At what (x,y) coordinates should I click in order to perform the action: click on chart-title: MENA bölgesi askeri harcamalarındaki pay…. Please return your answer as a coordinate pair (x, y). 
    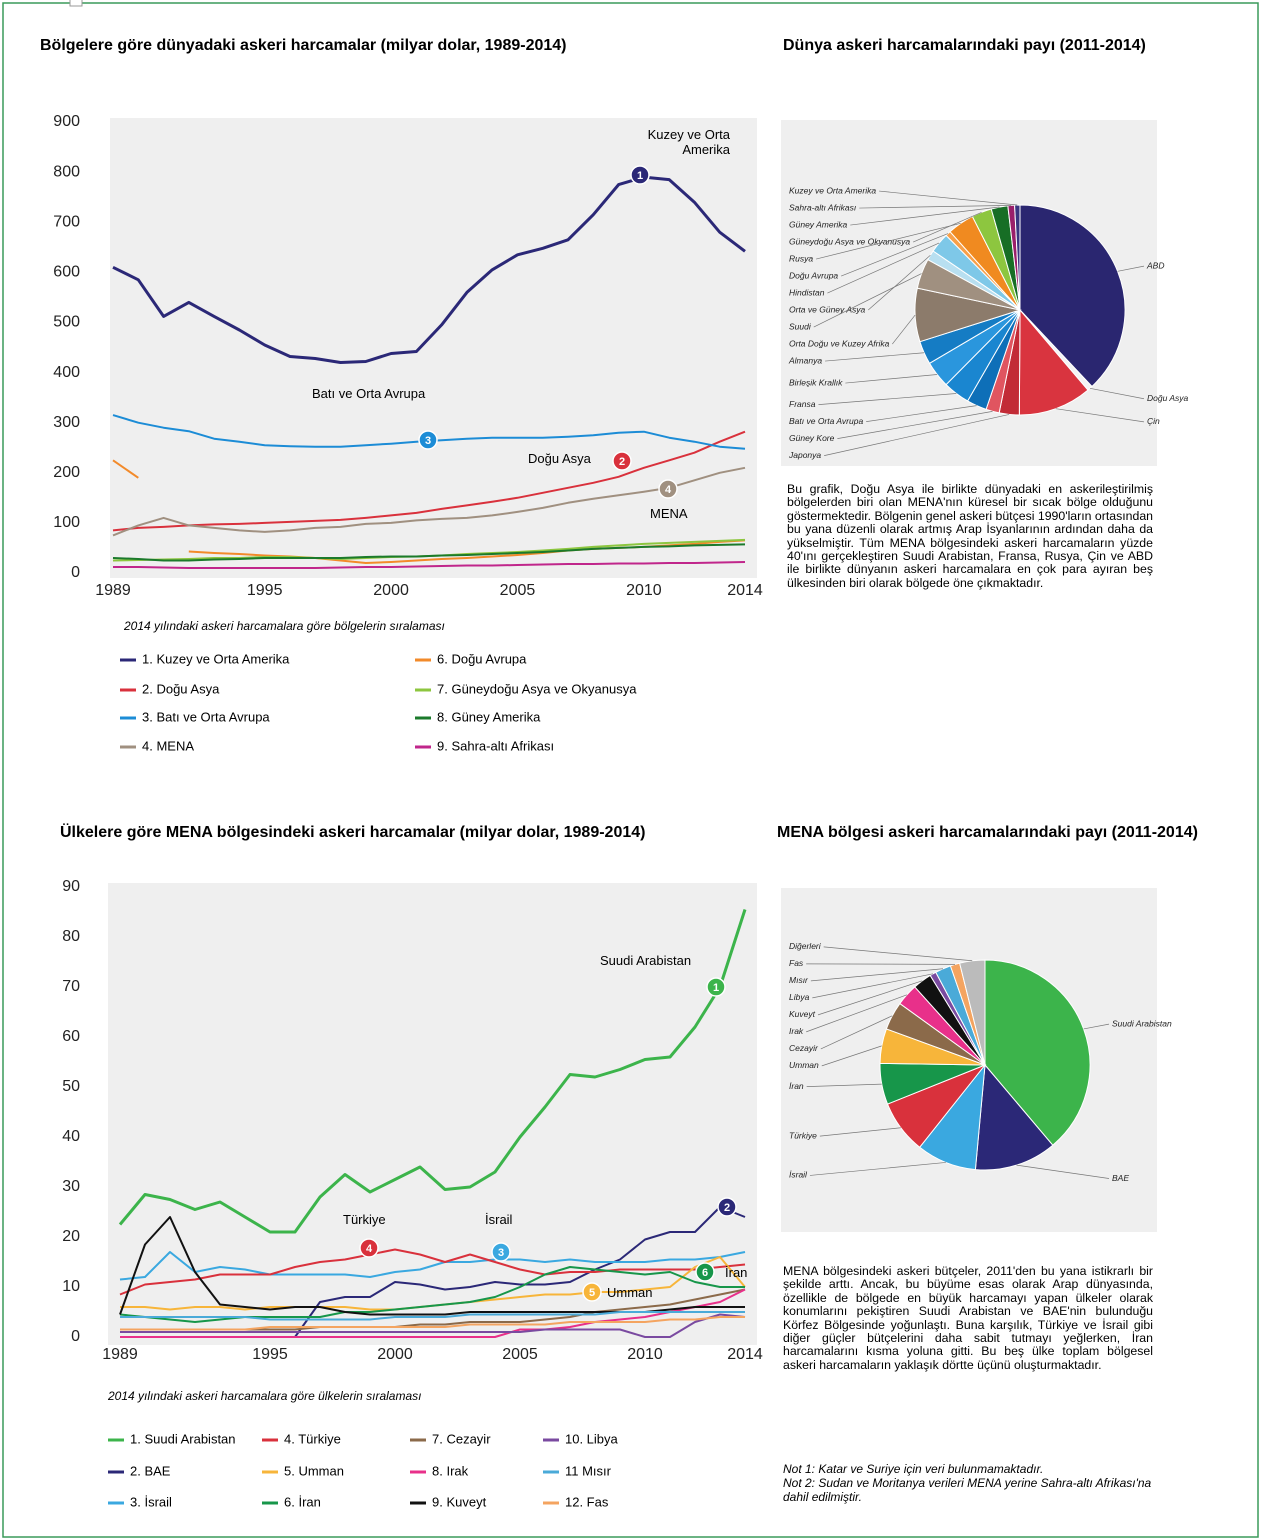
    Looking at the image, I should click on (987, 832).